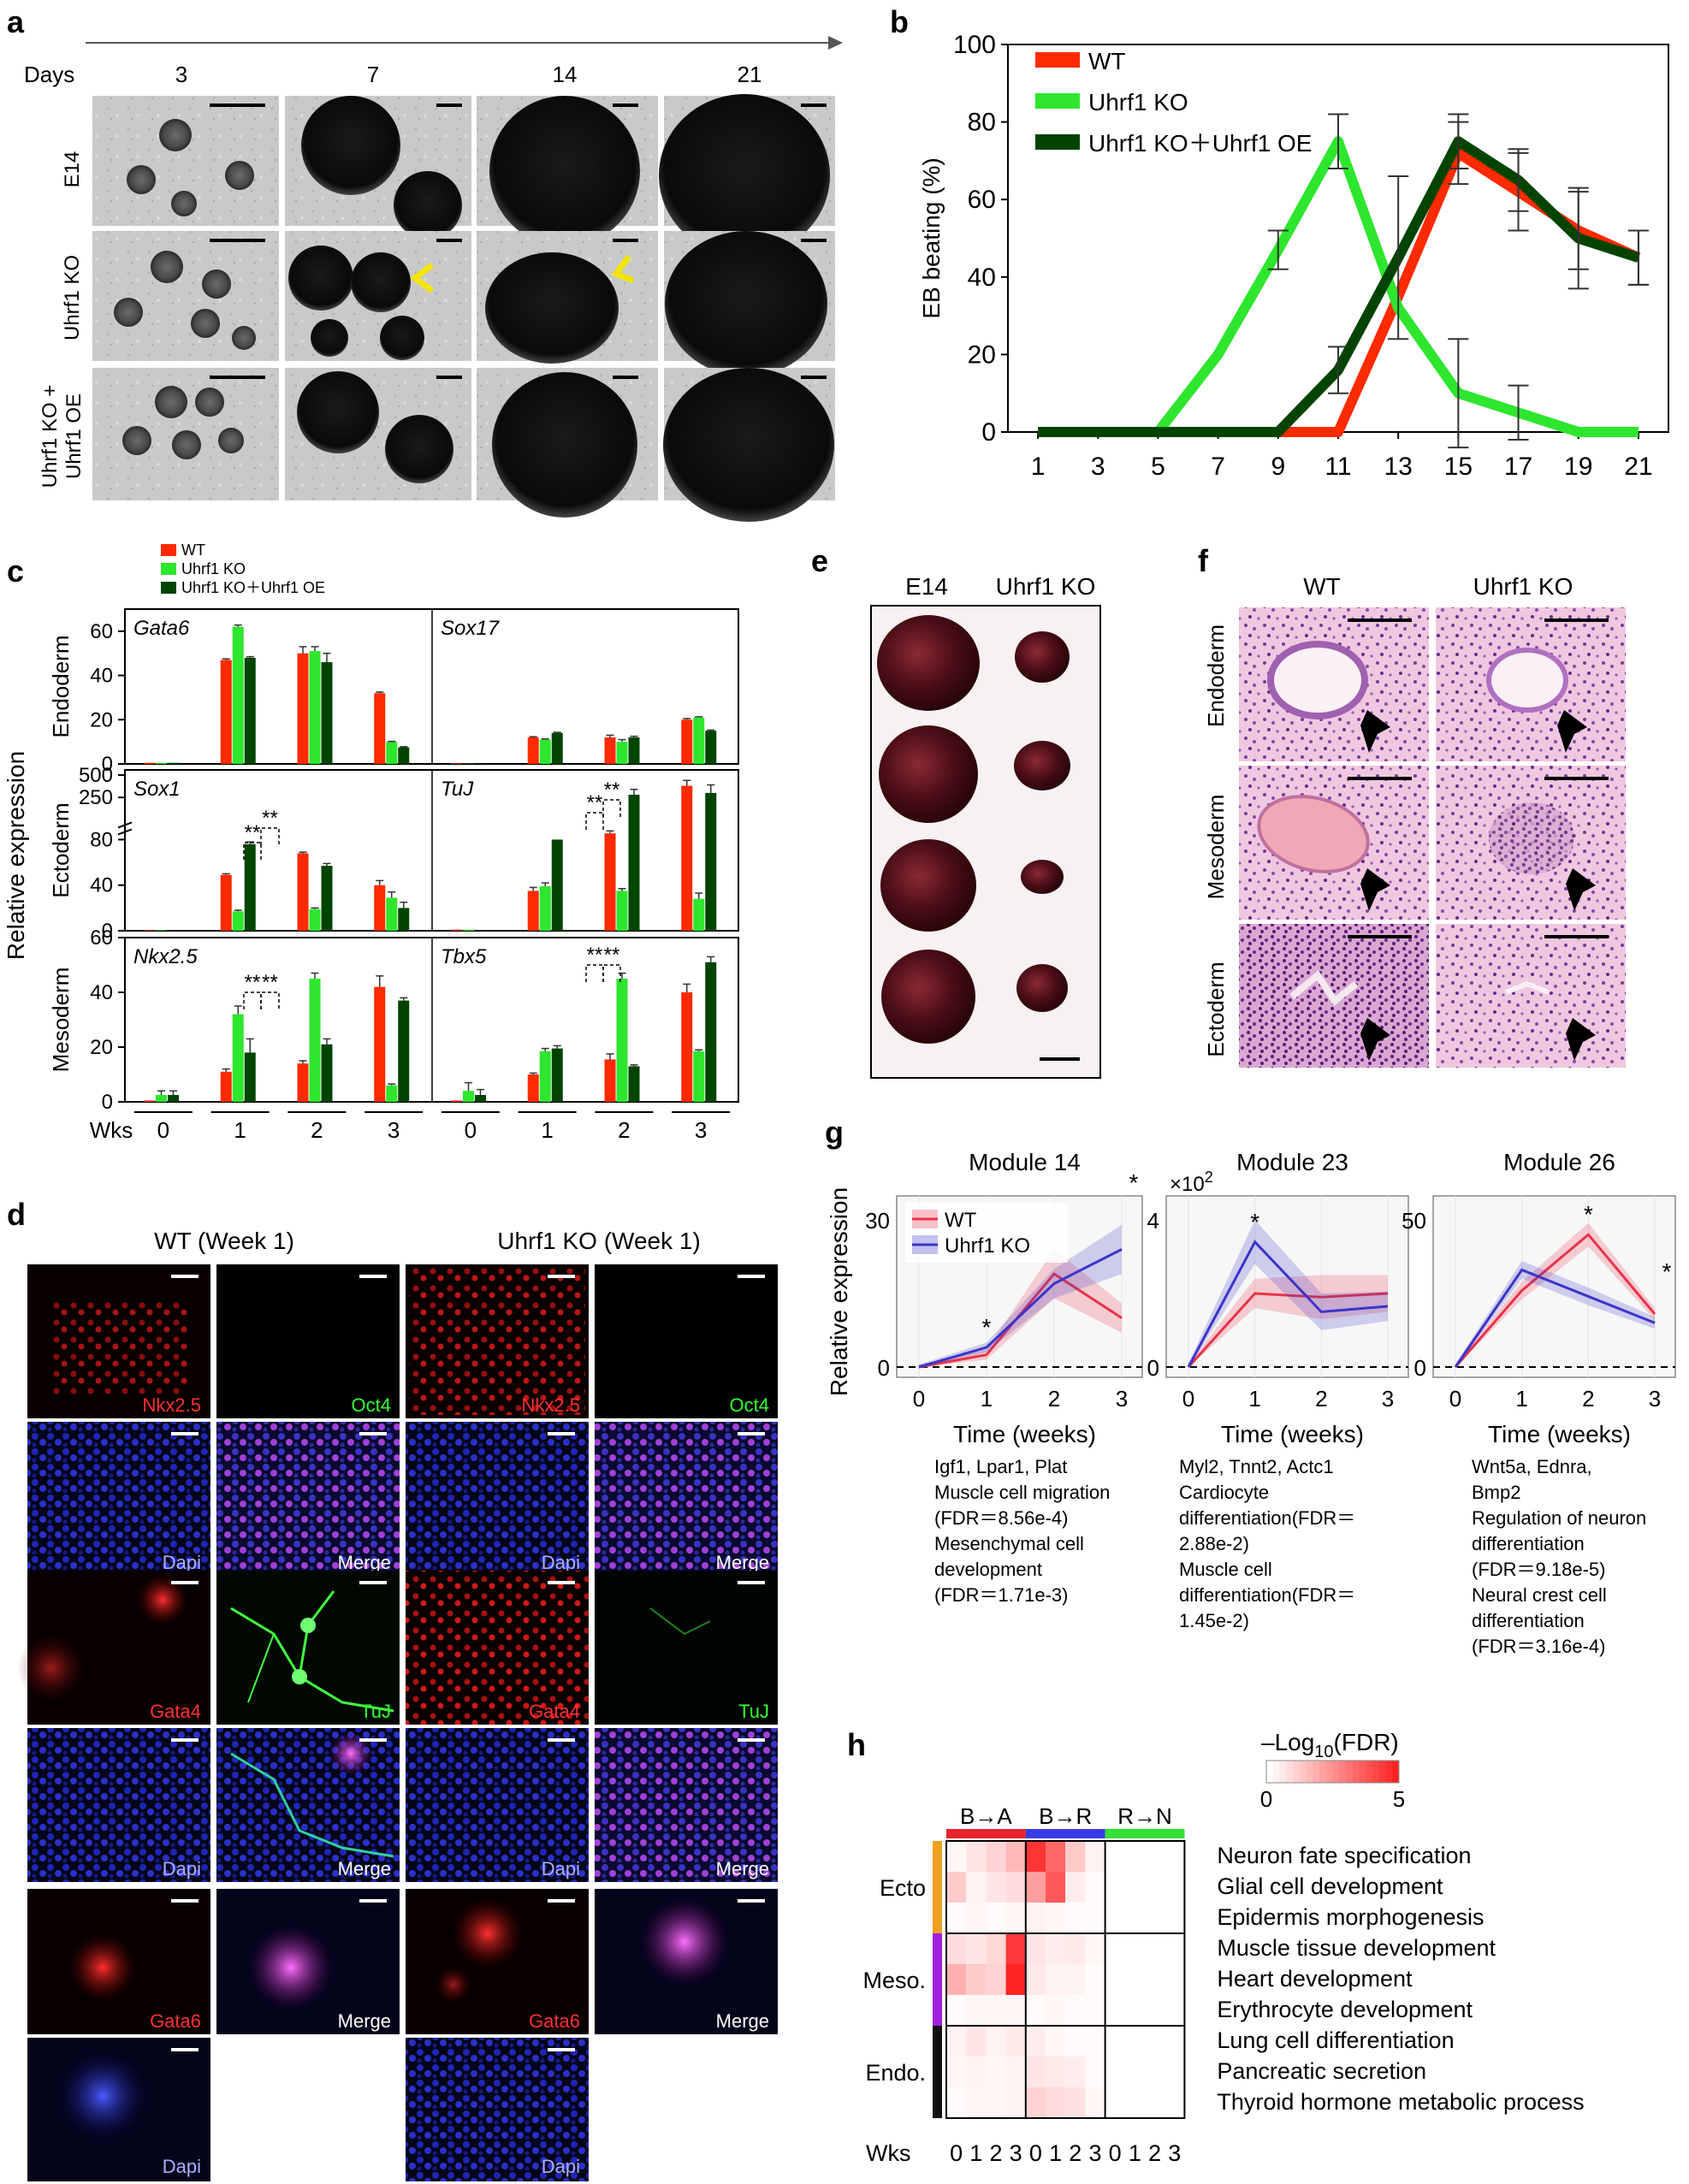 This screenshot has height=2184, width=1689. I want to click on module-annotation: differentiation, so click(1528, 1543).